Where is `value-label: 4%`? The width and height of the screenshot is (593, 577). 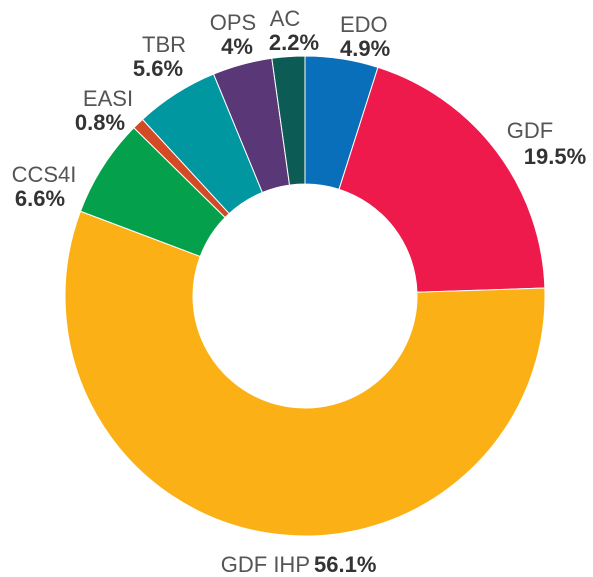 value-label: 4% is located at coordinates (237, 46).